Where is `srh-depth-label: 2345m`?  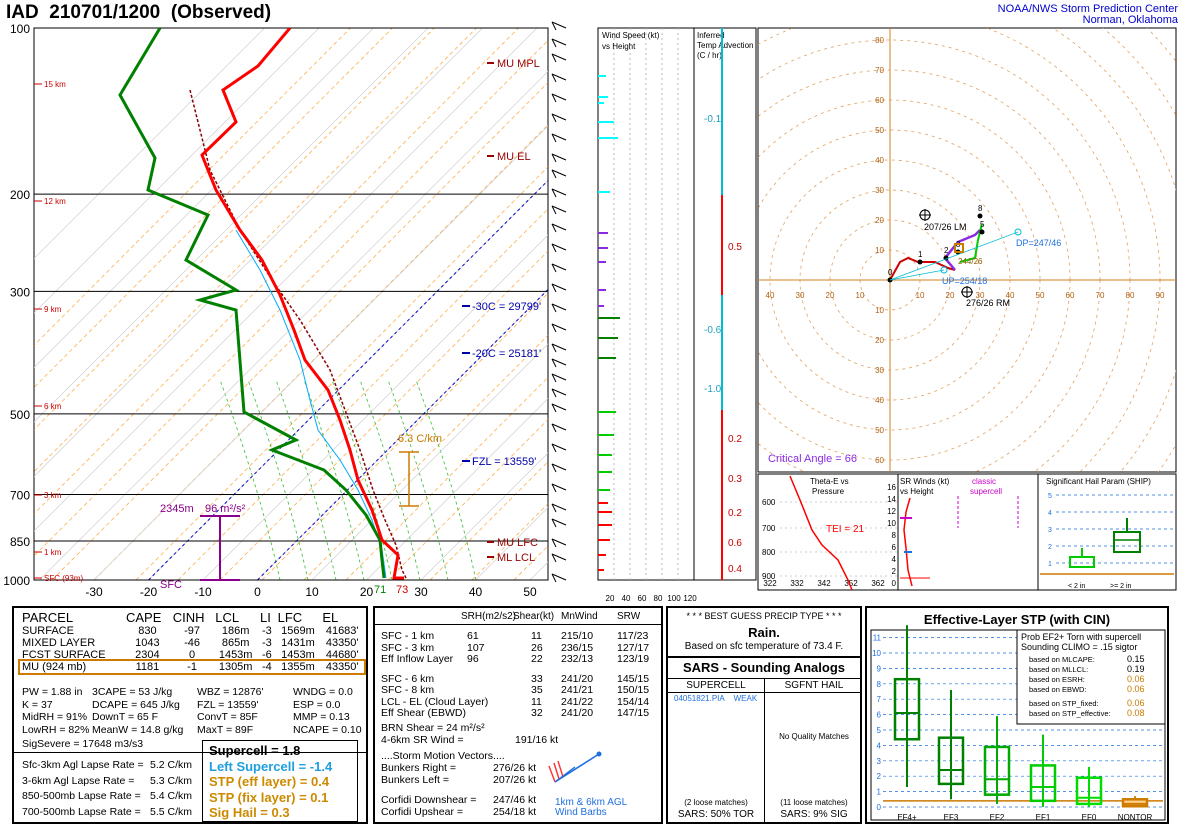
srh-depth-label: 2345m is located at coordinates (177, 509).